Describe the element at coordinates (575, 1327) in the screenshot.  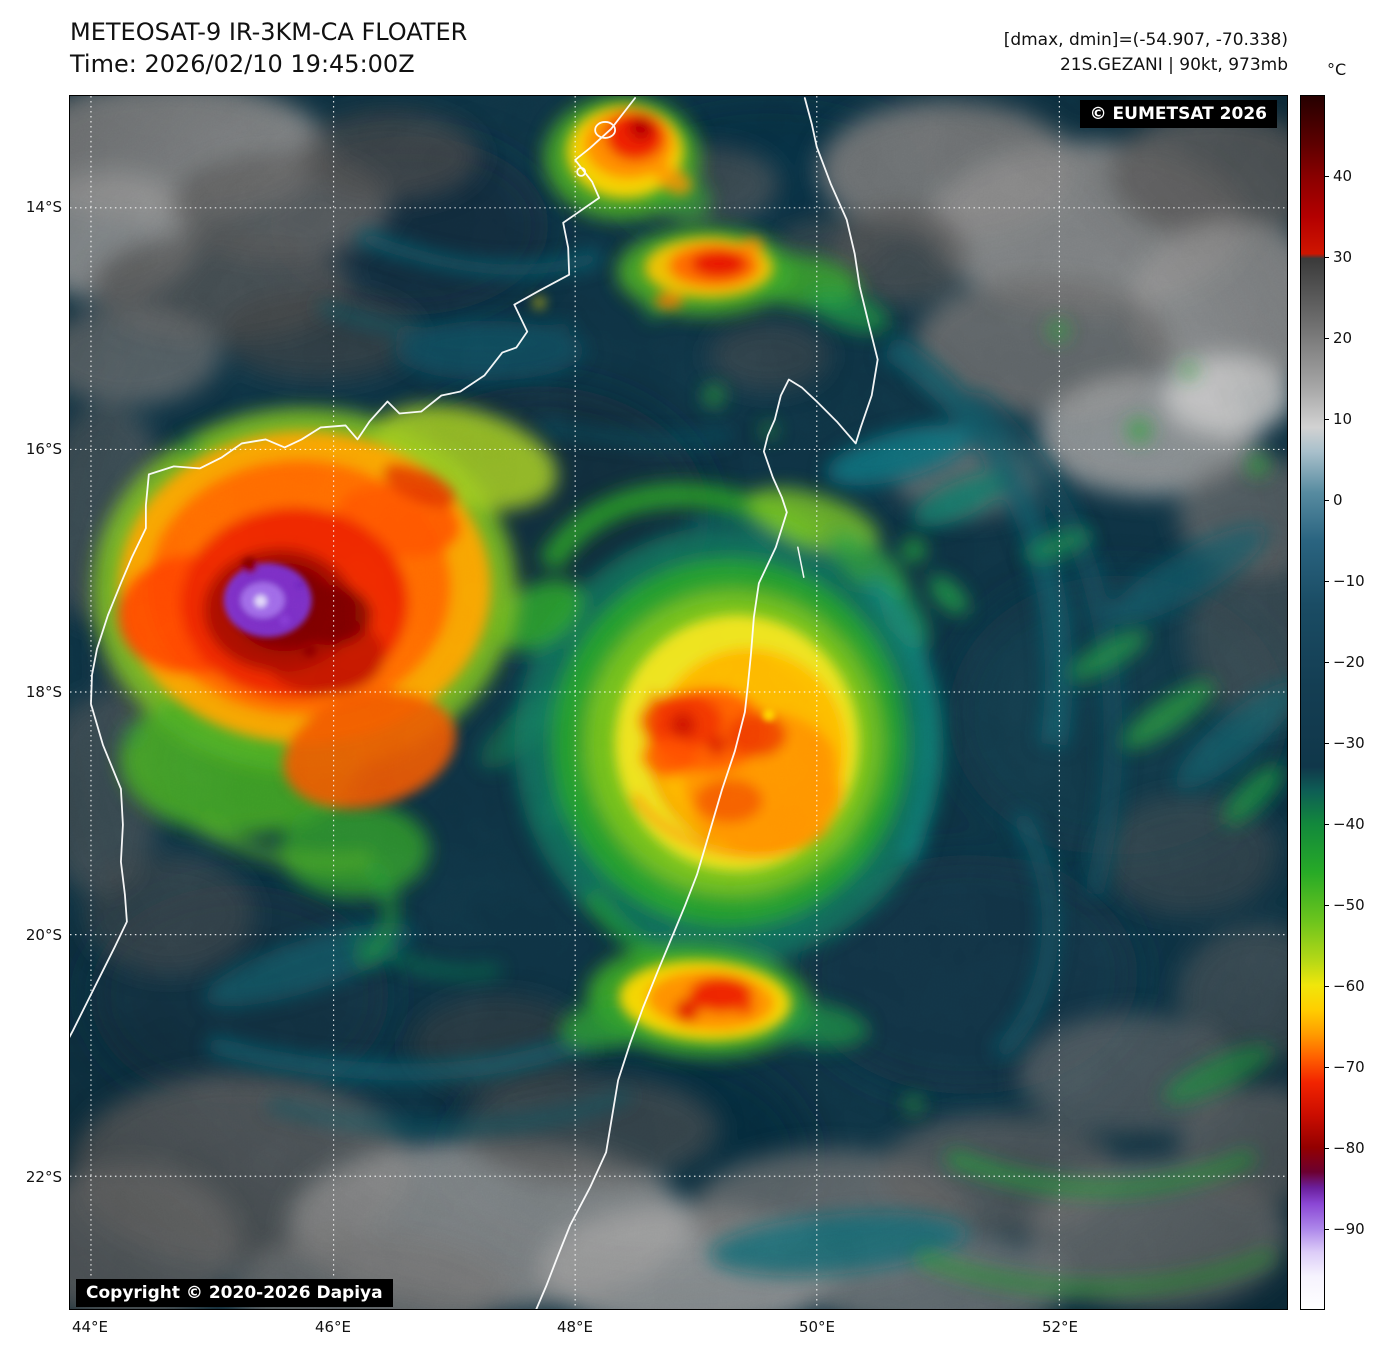
I see `lon-label-48e: 48°E` at that location.